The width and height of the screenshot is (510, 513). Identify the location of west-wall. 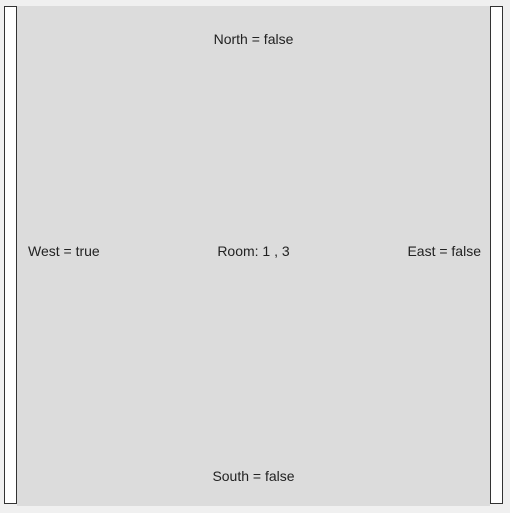
(10, 255).